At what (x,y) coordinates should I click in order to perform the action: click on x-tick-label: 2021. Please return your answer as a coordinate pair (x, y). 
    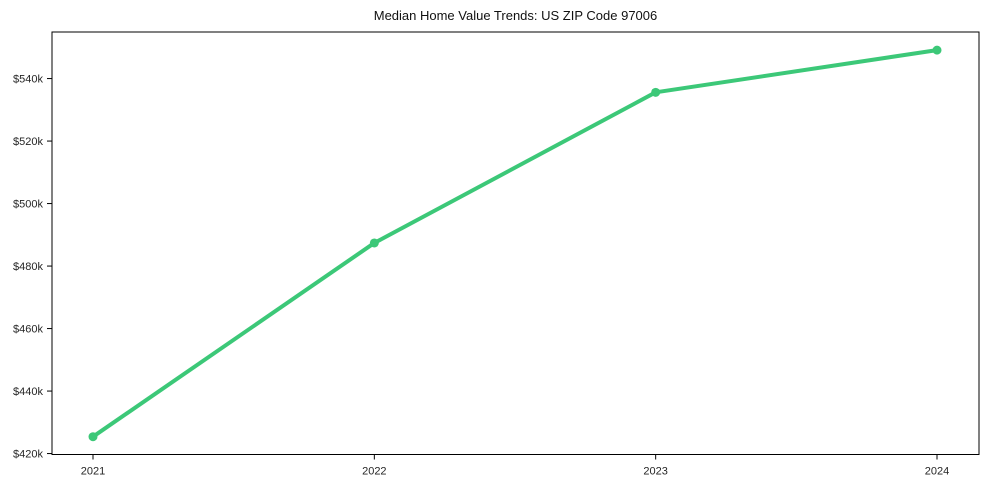
    Looking at the image, I should click on (93, 472).